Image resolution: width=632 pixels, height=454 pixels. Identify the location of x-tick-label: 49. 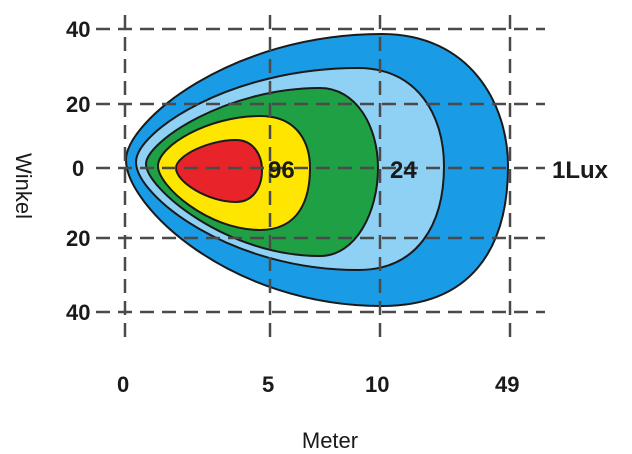
(507, 384).